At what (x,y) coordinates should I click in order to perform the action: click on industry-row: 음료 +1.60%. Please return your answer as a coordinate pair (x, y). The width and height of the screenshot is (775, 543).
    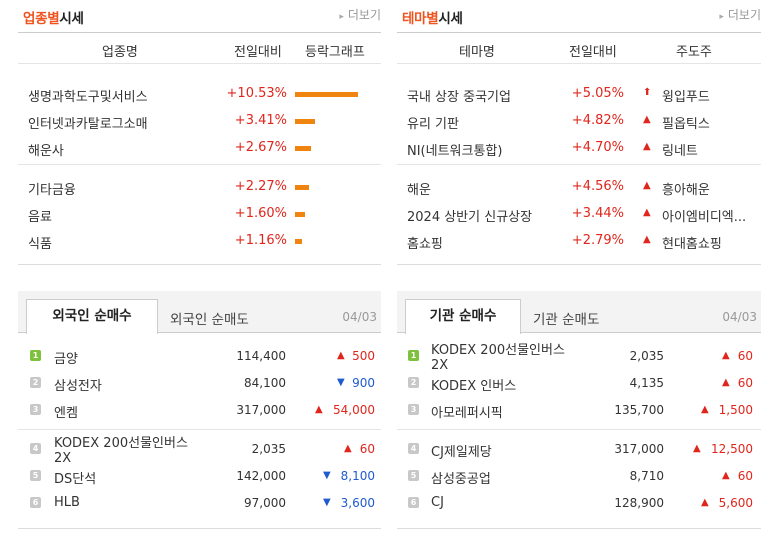
    Looking at the image, I should click on (199, 214).